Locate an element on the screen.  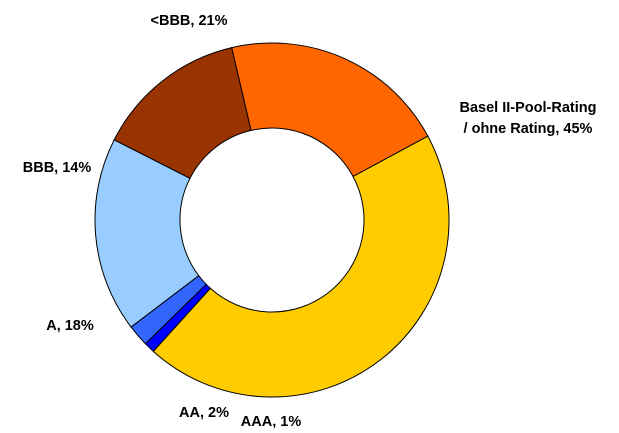
slice-below-bbb is located at coordinates (330, 110).